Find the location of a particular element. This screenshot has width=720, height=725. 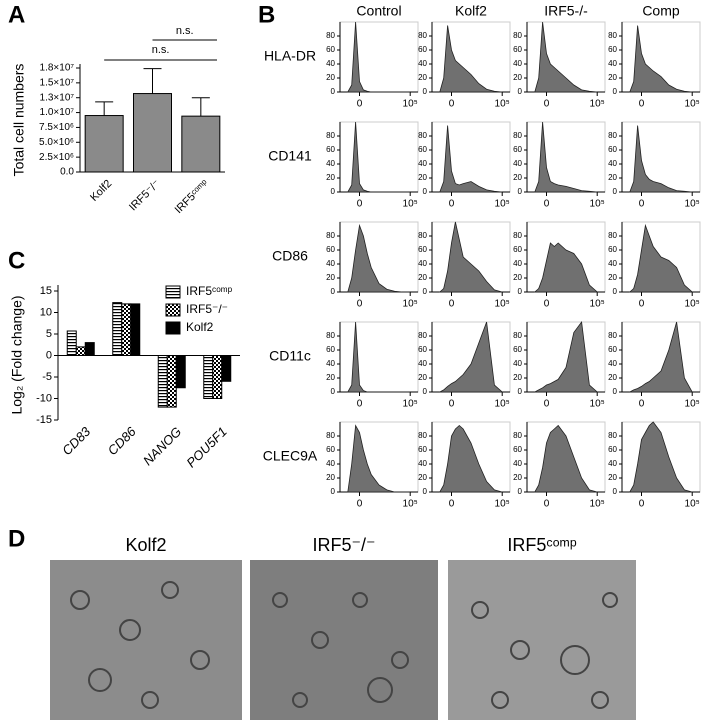

x-tick-label: IRF5⁻/⁻ is located at coordinates (145, 196).